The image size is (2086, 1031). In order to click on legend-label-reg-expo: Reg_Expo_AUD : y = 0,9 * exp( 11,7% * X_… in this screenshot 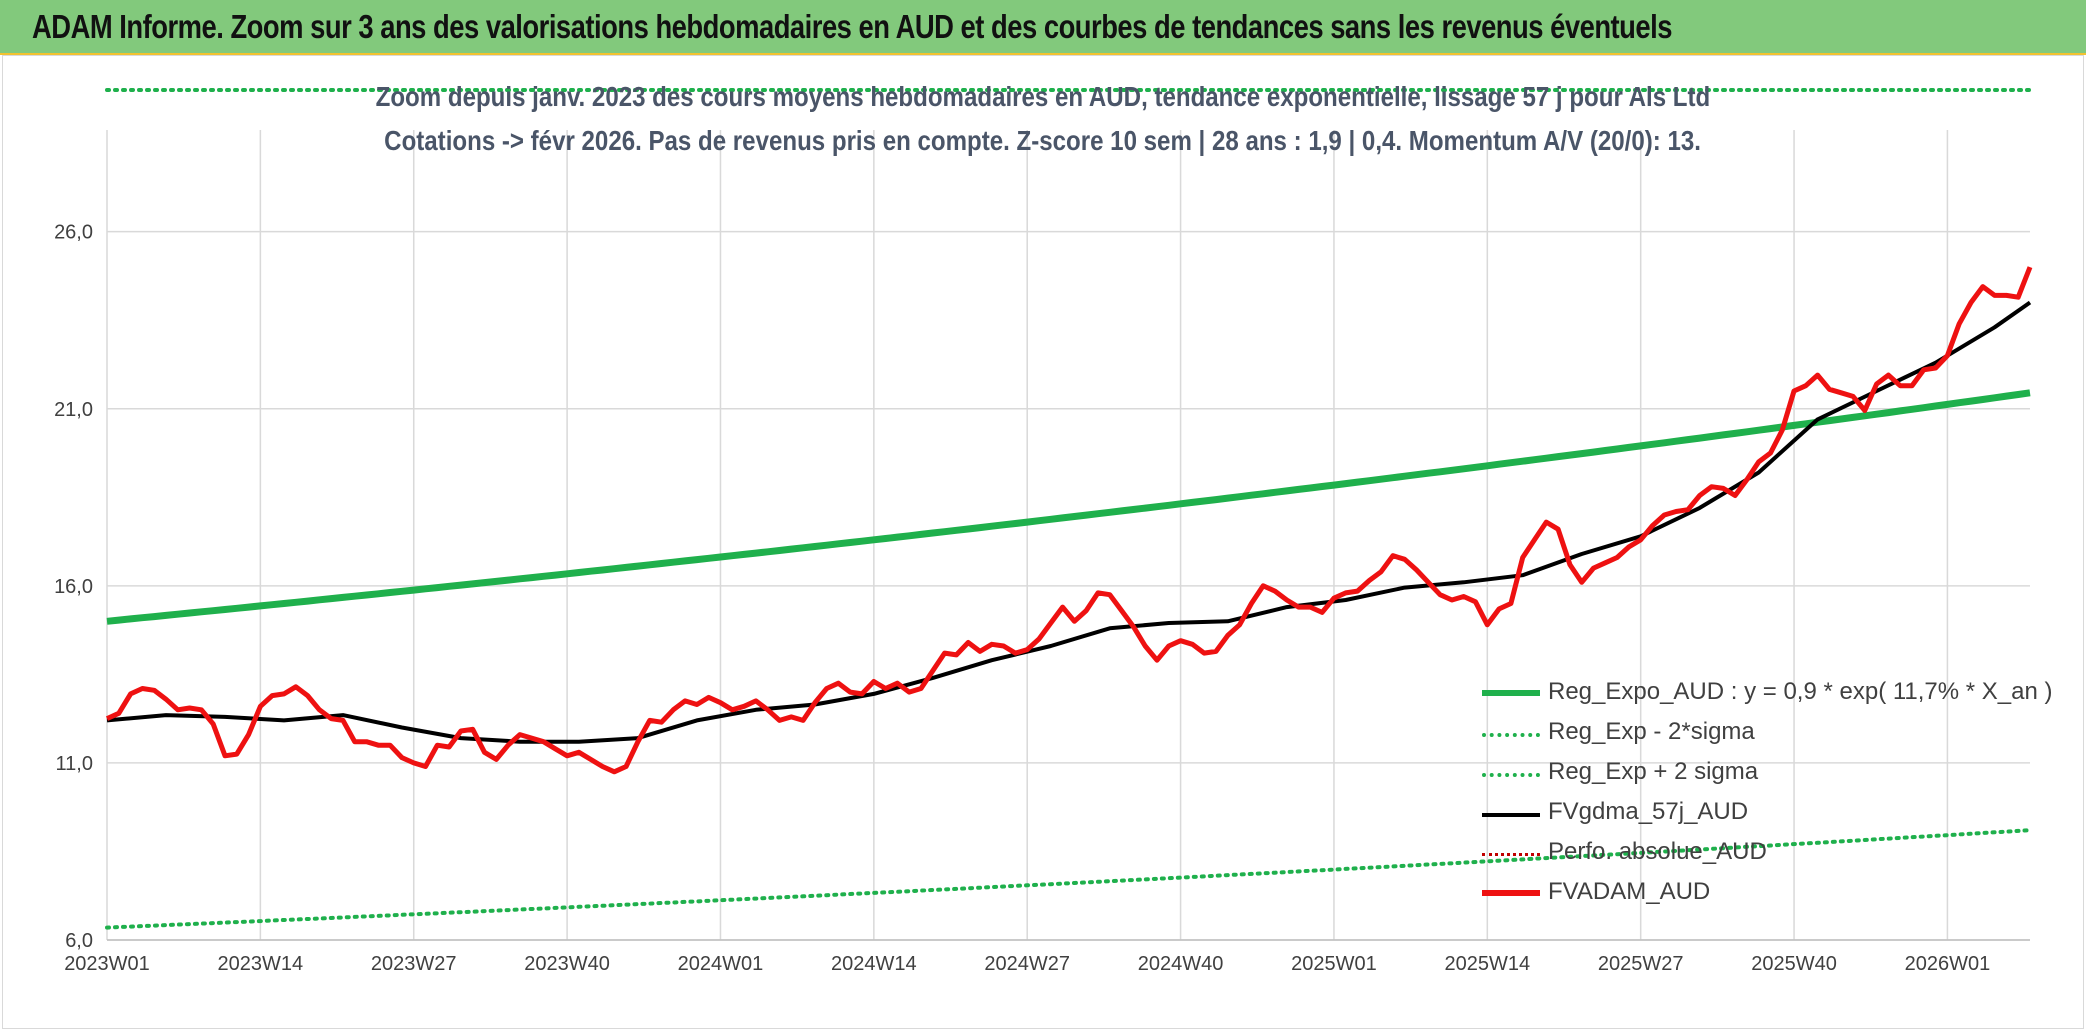, I will do `click(1800, 691)`.